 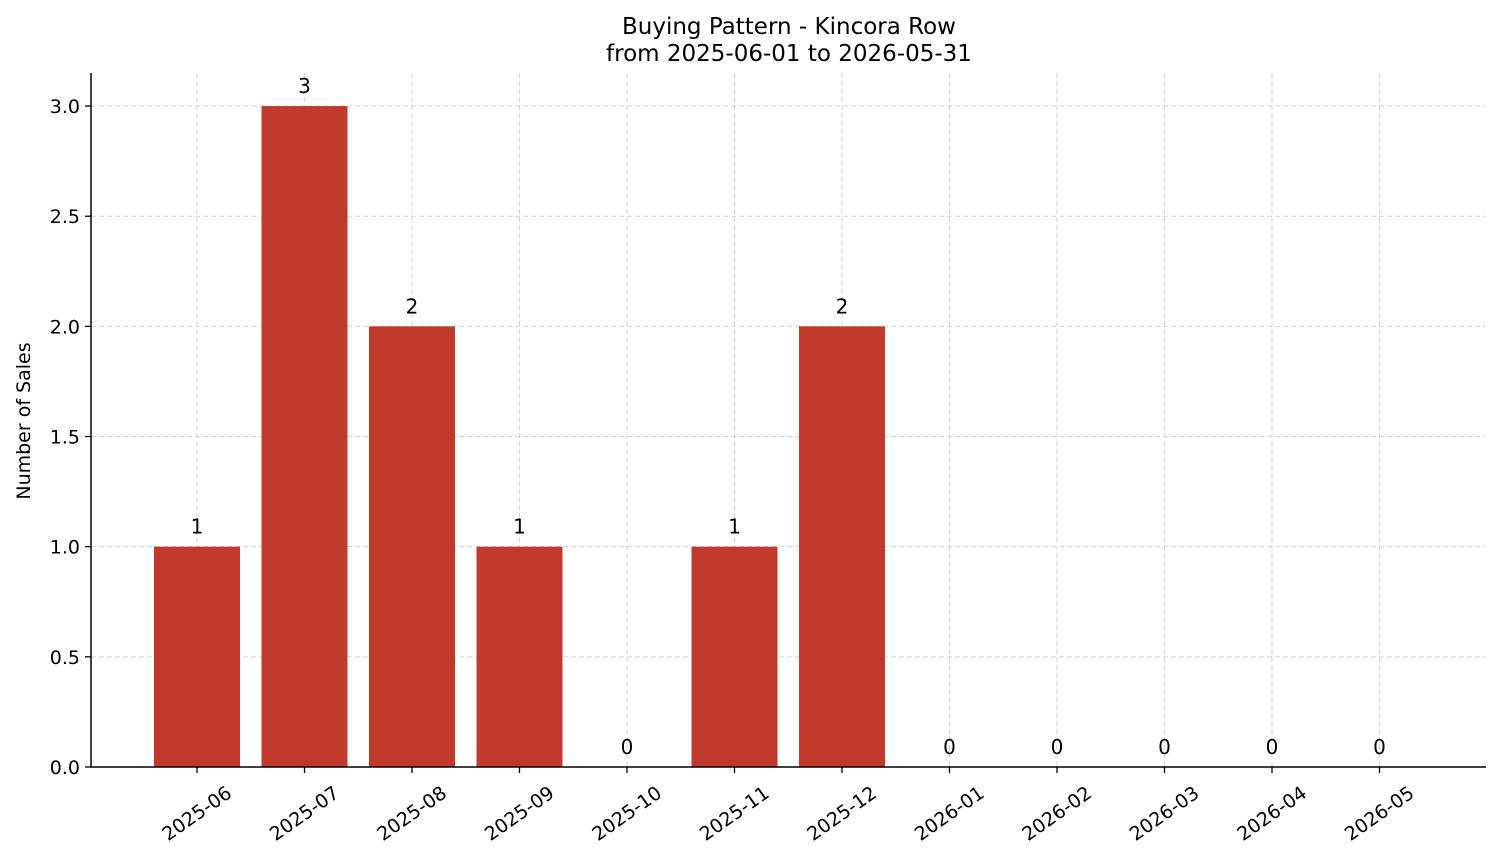 I want to click on bar-value-label: 3, so click(x=304, y=86).